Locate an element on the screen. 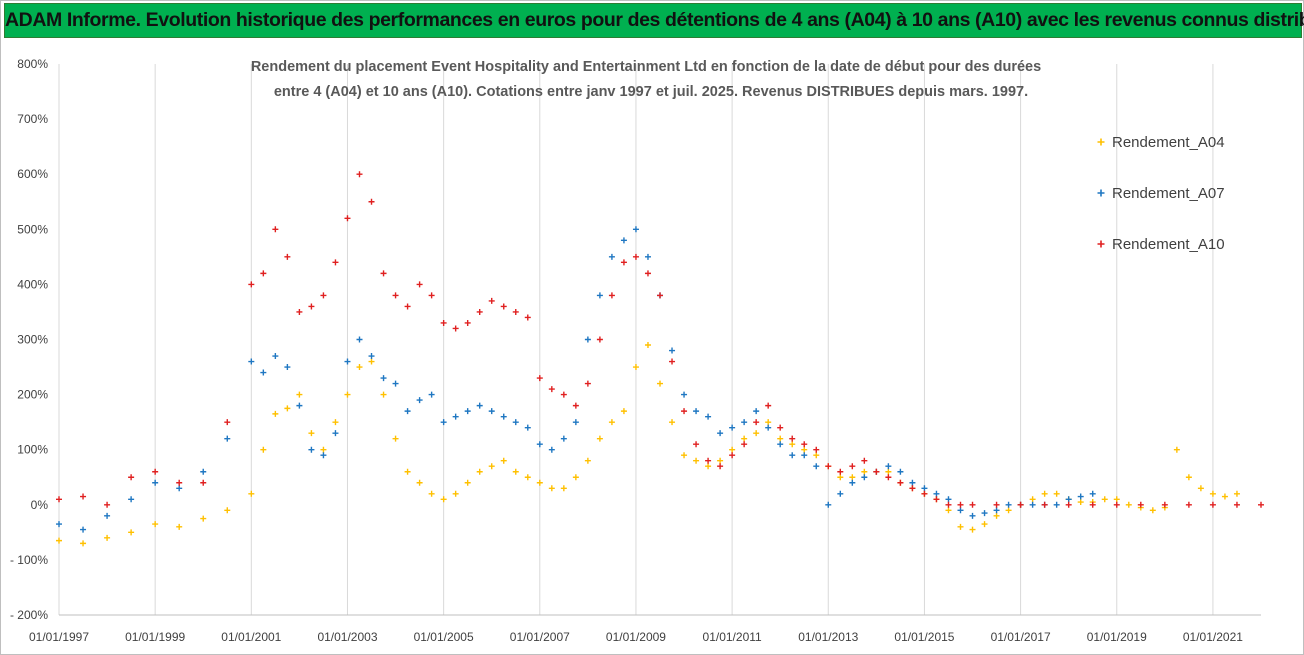 Image resolution: width=1304 pixels, height=655 pixels. y-tick-label: 0% is located at coordinates (40, 505).